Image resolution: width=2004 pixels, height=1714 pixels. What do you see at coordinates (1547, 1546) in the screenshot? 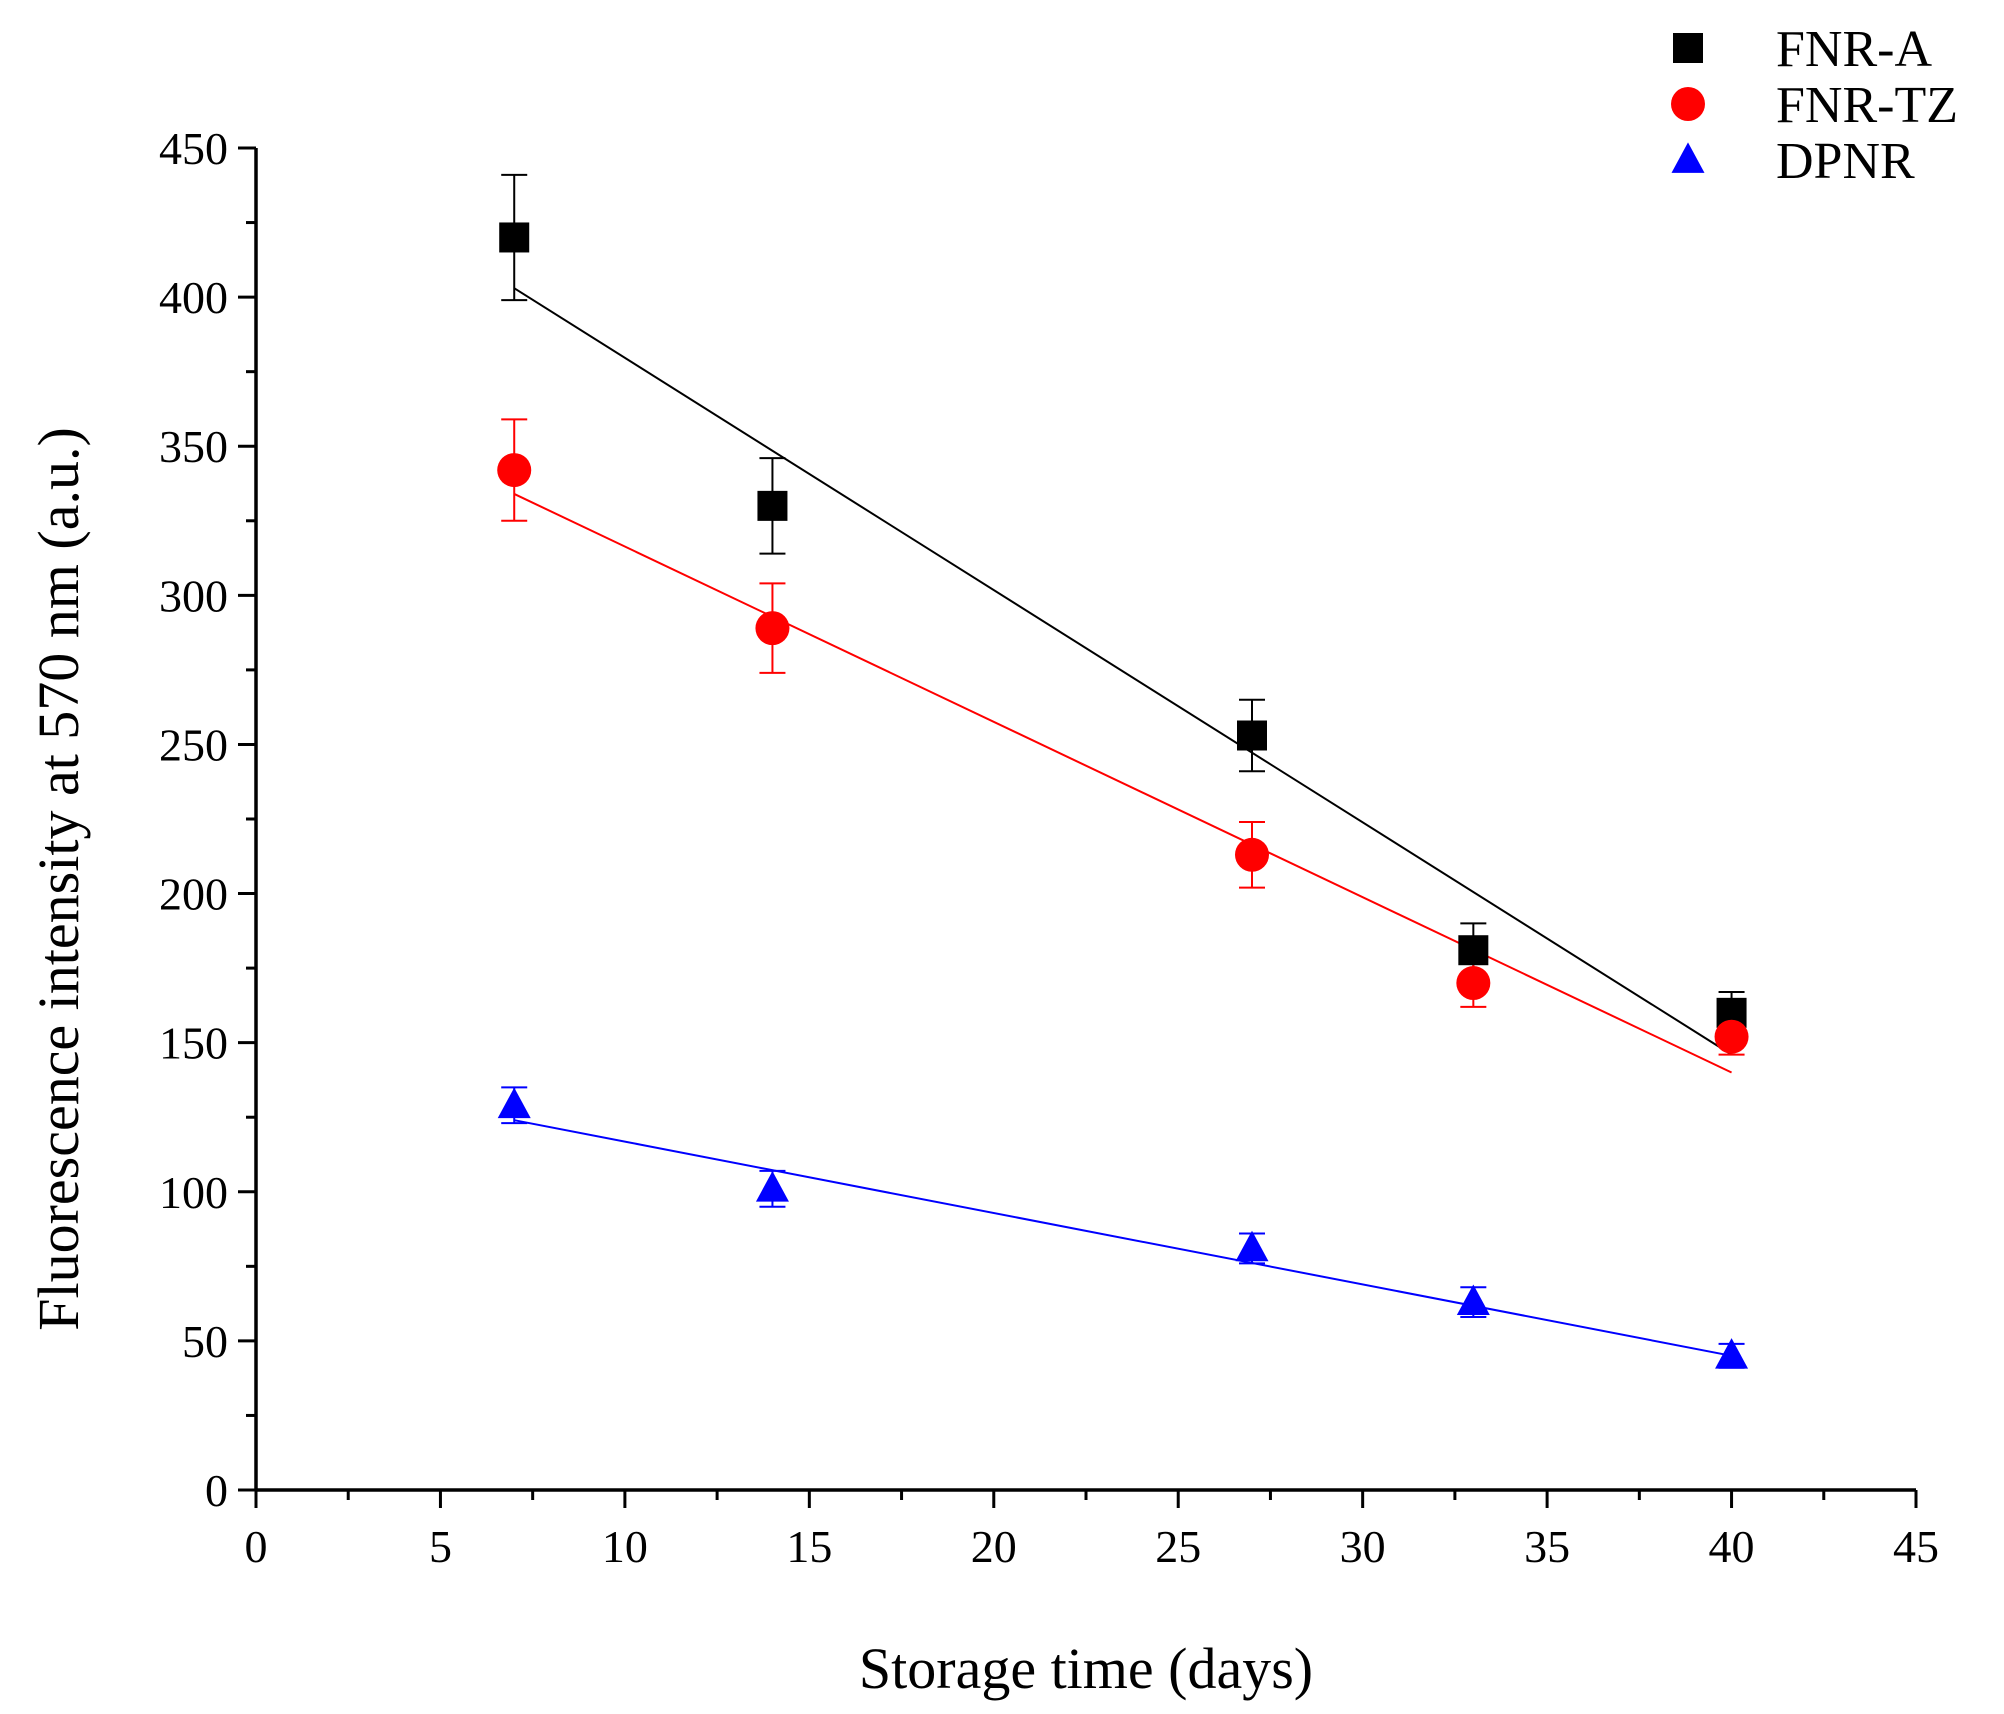
I see `x-tick-label: 35` at bounding box center [1547, 1546].